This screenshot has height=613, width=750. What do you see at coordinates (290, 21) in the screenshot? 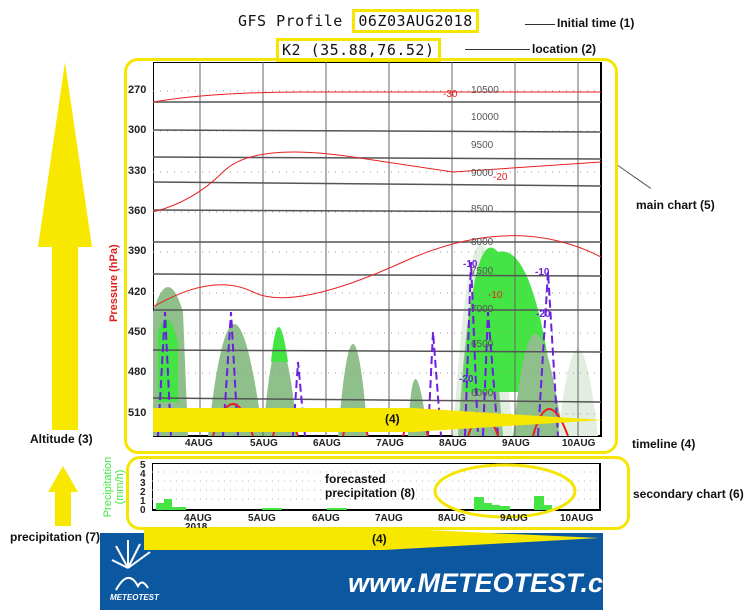
I see `title-prefix: GFS Profile` at bounding box center [290, 21].